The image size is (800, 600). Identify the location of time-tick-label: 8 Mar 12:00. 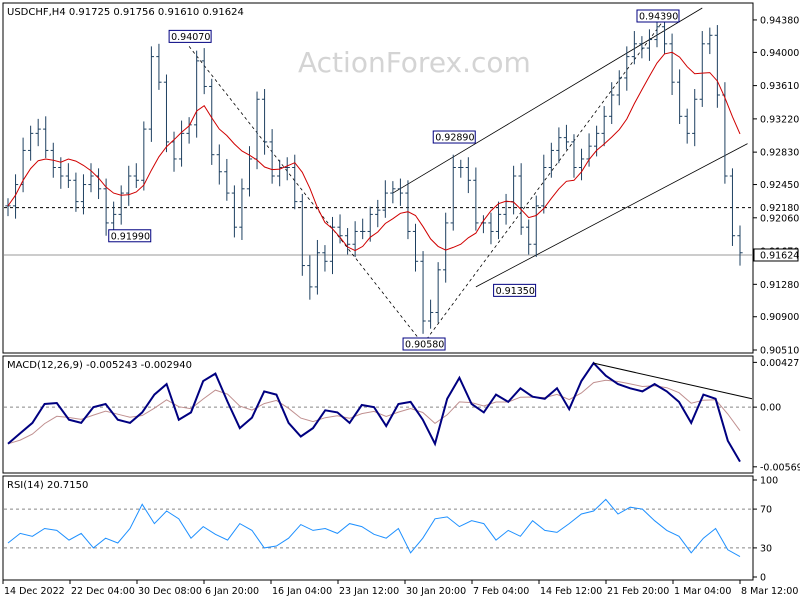
(769, 591).